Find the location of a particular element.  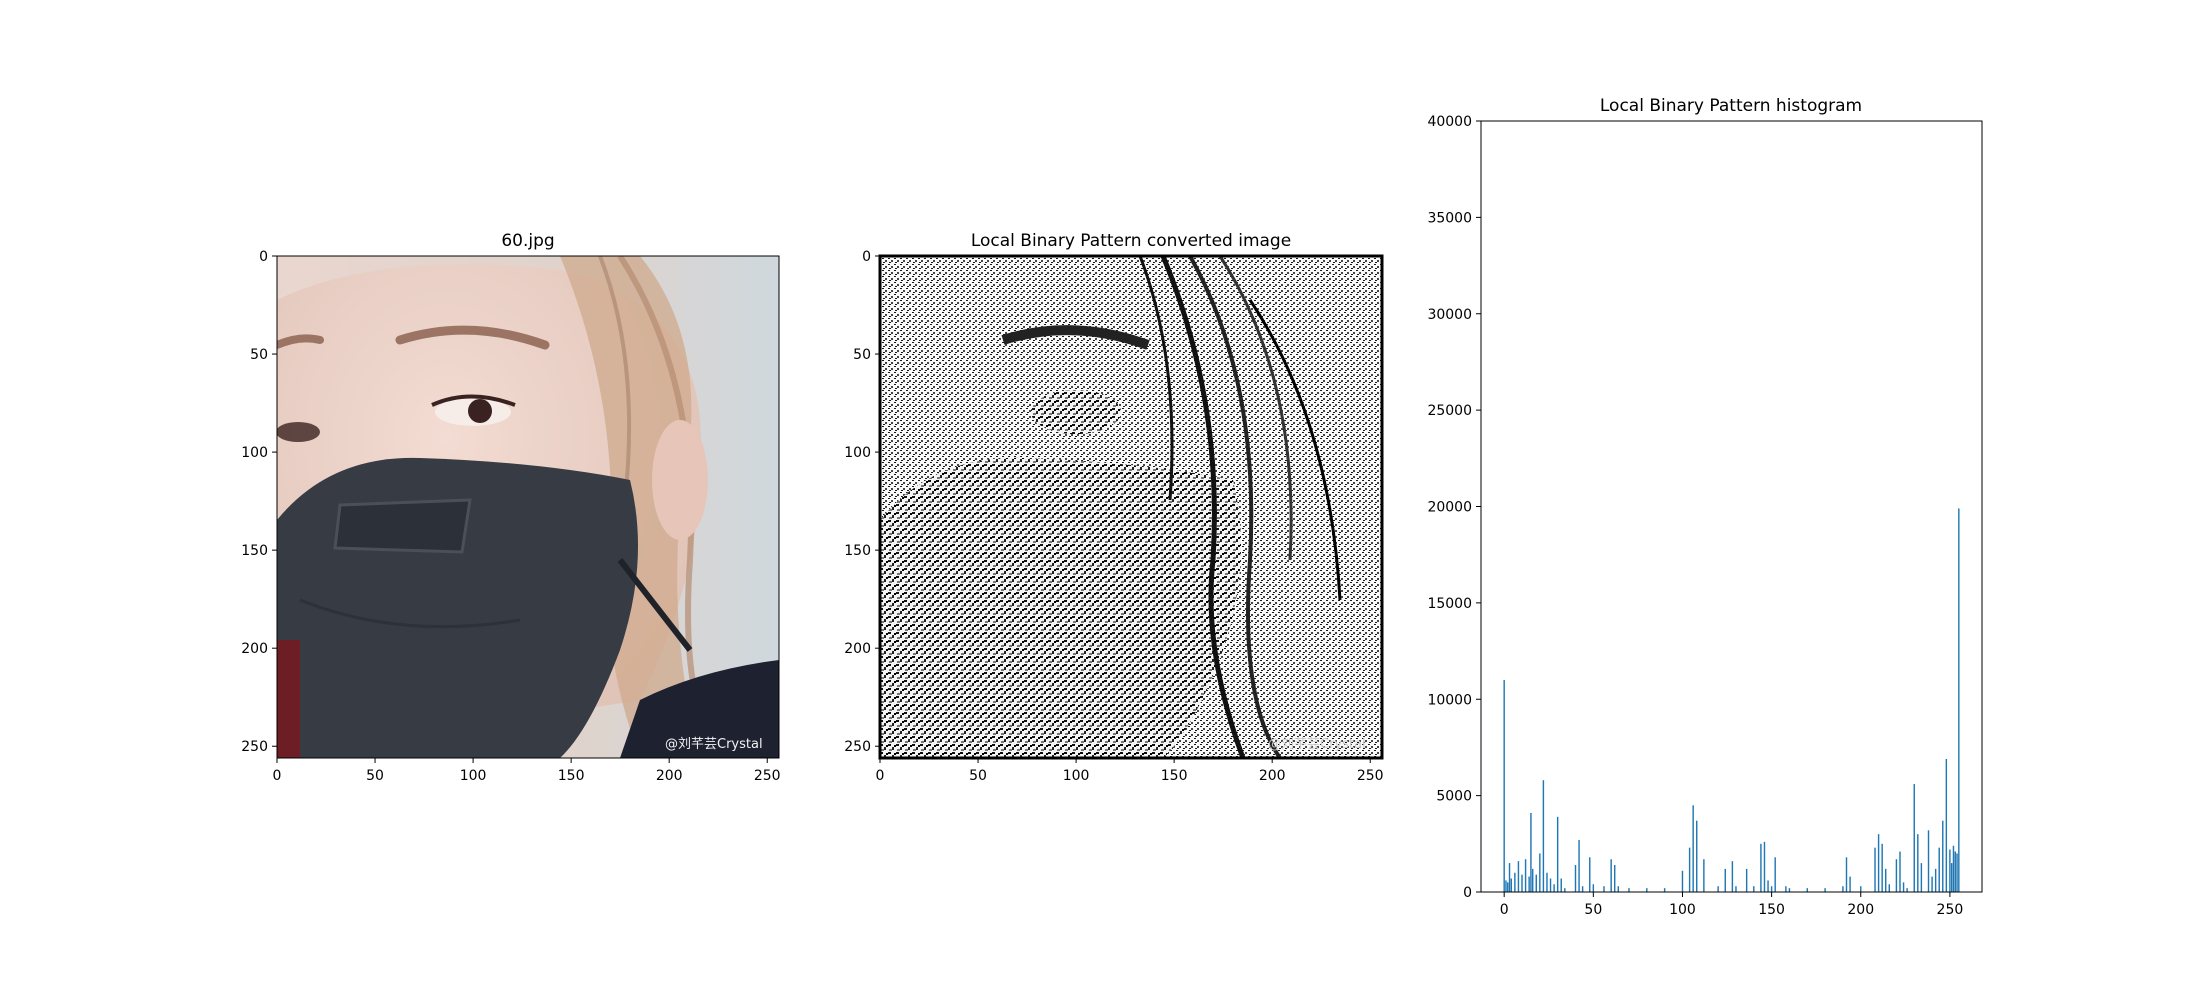

lbp-x-tick-label: 0 is located at coordinates (880, 776).